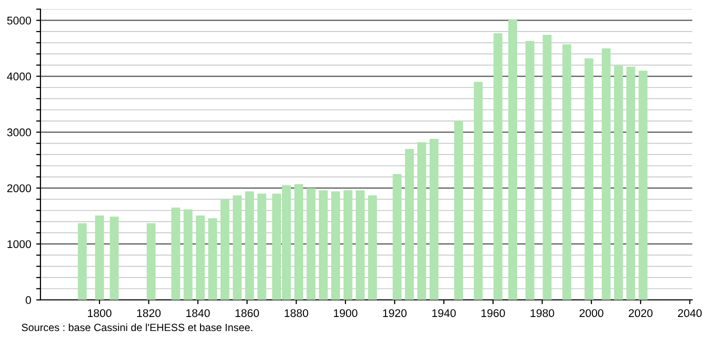 The width and height of the screenshot is (710, 340). I want to click on x-tick-label: 1800, so click(100, 313).